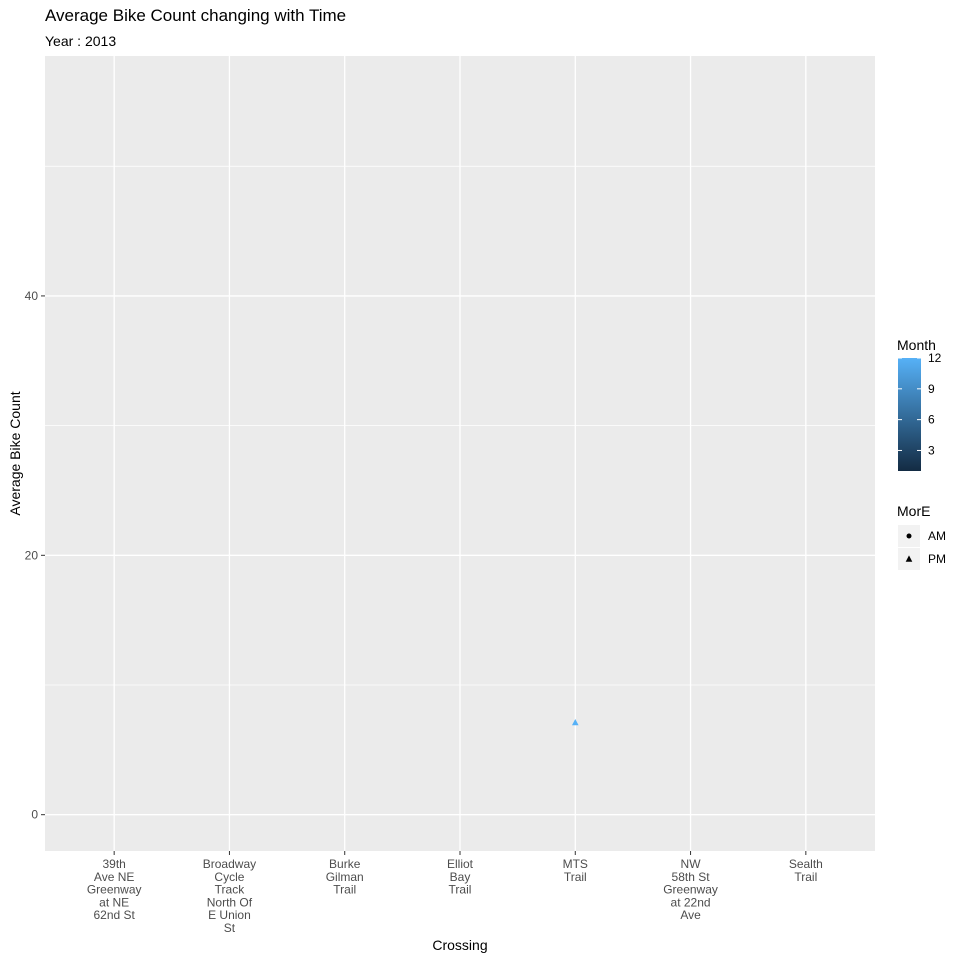 This screenshot has height=960, width=960. I want to click on x-tick-label-line: North Of, so click(230, 902).